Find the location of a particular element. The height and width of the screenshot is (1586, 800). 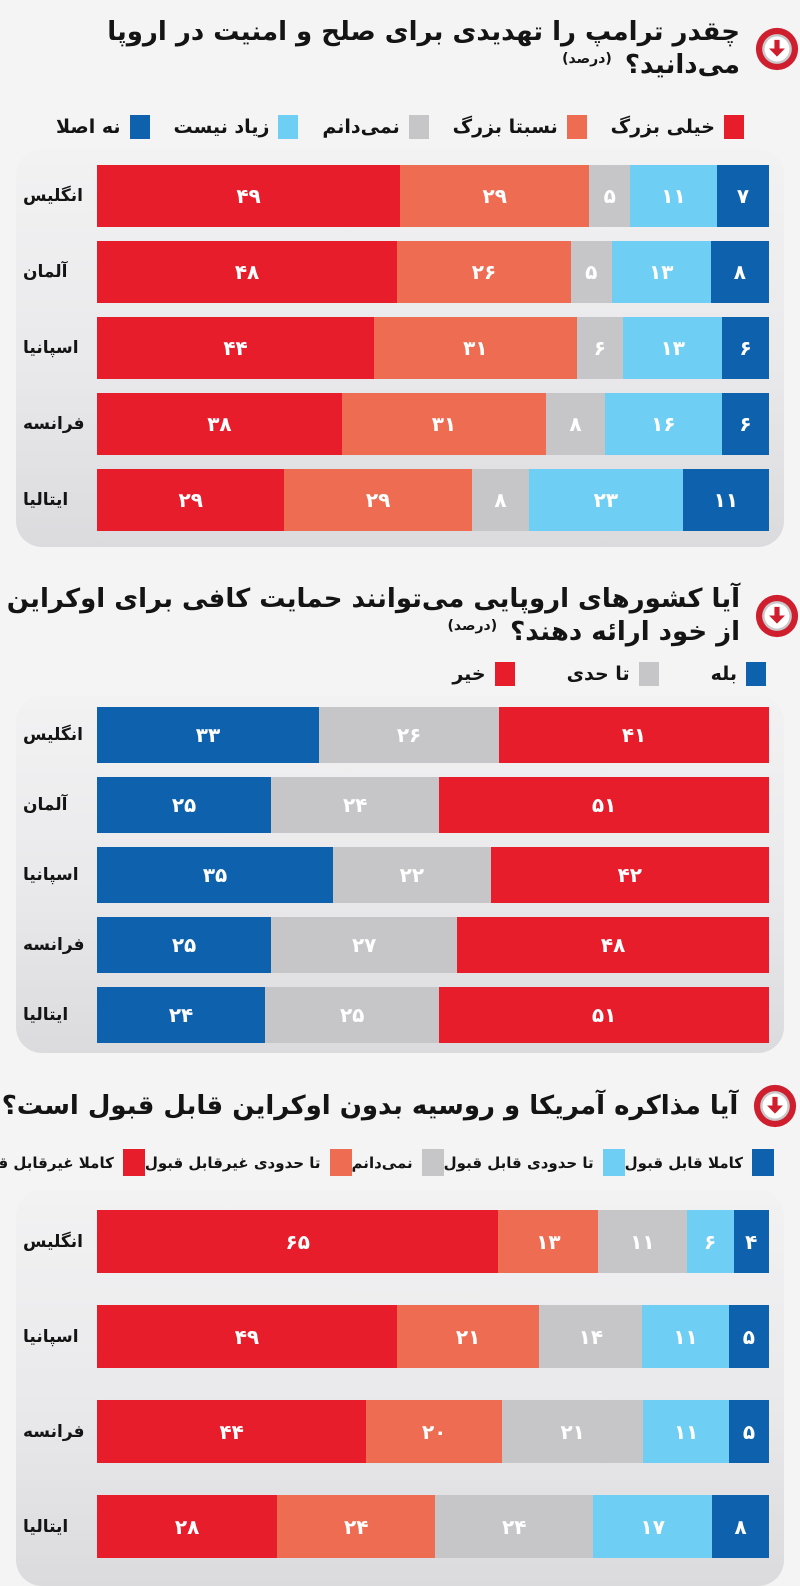

chart-row: آلمان ۴۸ ۲۶ ۵ ۱۳ ۸ is located at coordinates (400, 272).